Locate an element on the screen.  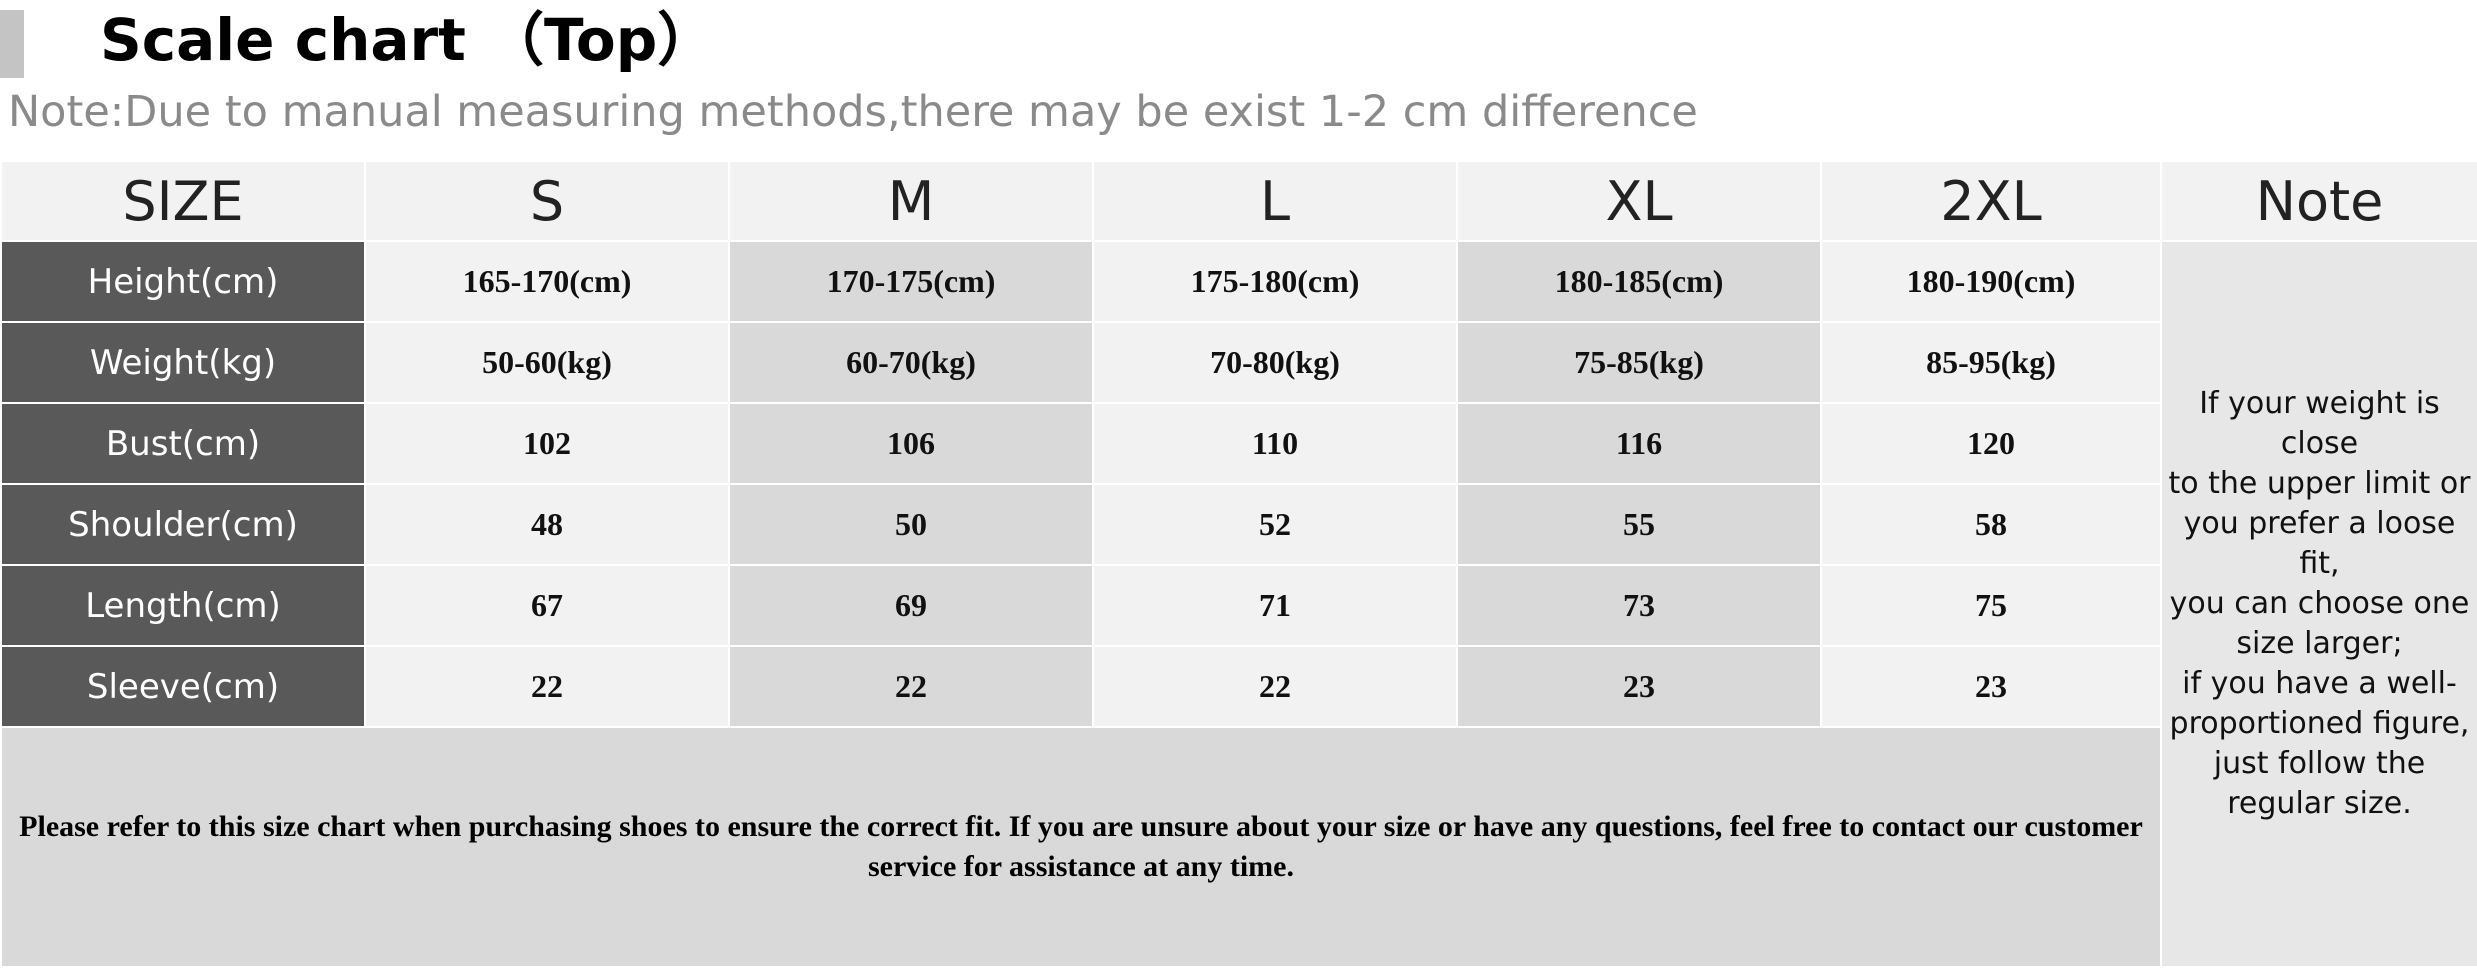
side-note-line: you prefer a loose fit, is located at coordinates (2319, 543).